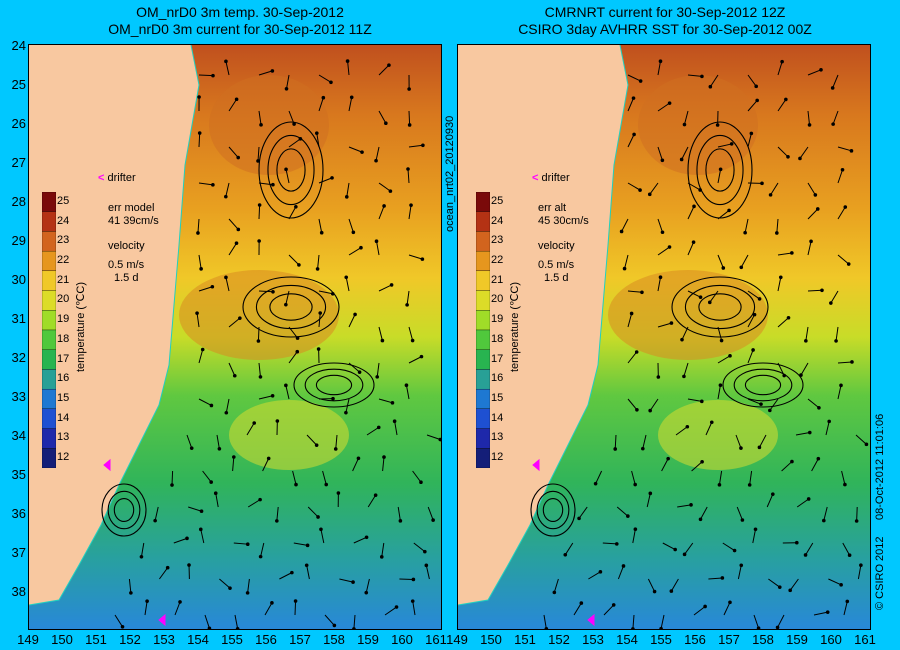 The image size is (900, 650). I want to click on x-tick: 160, so click(402, 639).